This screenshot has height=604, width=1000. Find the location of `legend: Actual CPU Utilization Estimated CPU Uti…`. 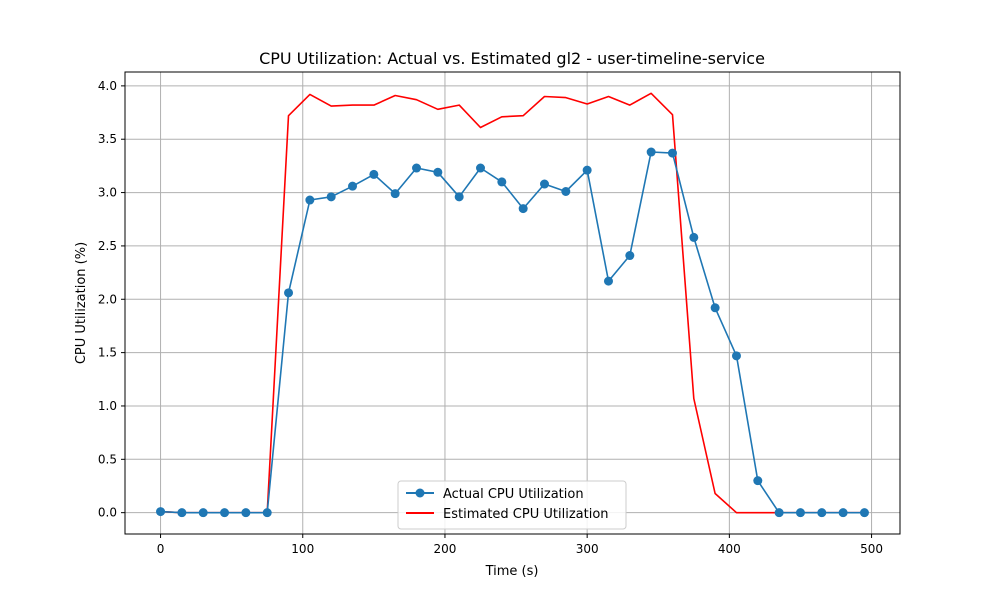

legend: Actual CPU Utilization Estimated CPU Uti… is located at coordinates (512, 505).